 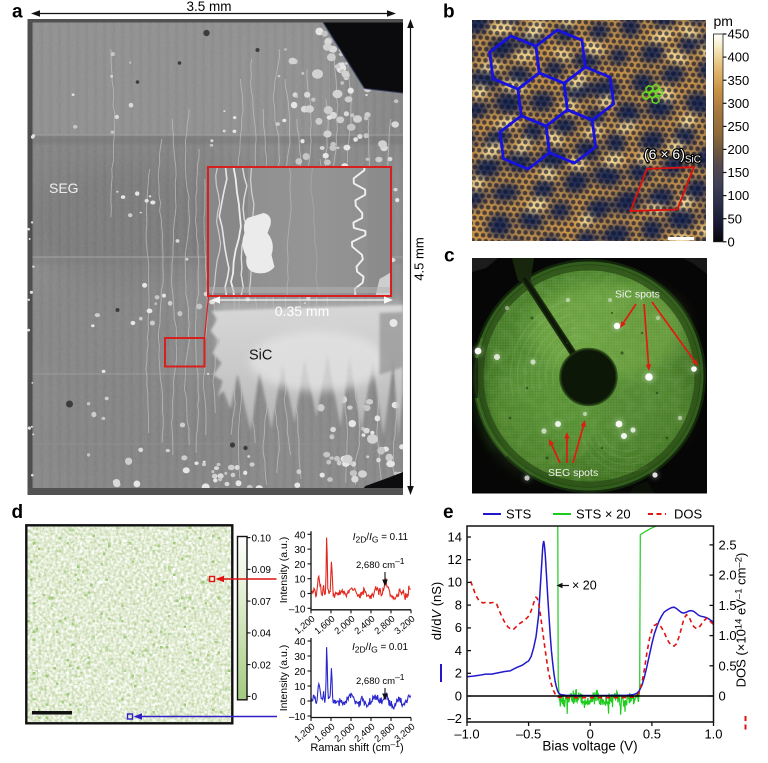 I want to click on svg-text: 0.02, so click(x=262, y=665).